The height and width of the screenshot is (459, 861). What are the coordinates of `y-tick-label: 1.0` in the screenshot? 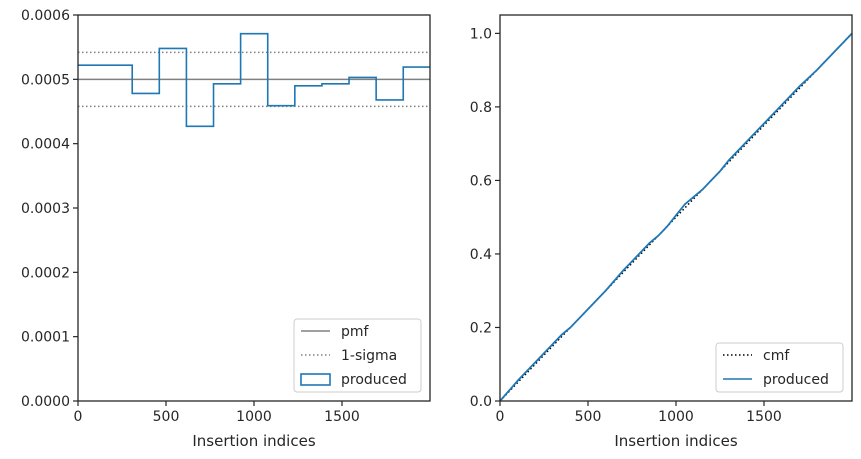 It's located at (481, 34).